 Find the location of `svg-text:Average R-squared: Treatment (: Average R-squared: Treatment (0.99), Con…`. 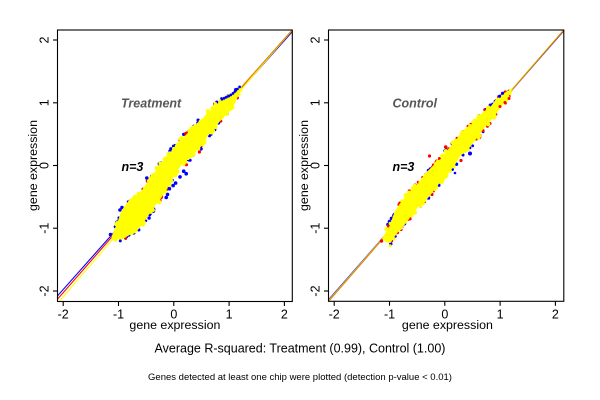

svg-text:Average R-squared: Treatment (: Average R-squared: Treatment (0.99), Con… is located at coordinates (300, 348).